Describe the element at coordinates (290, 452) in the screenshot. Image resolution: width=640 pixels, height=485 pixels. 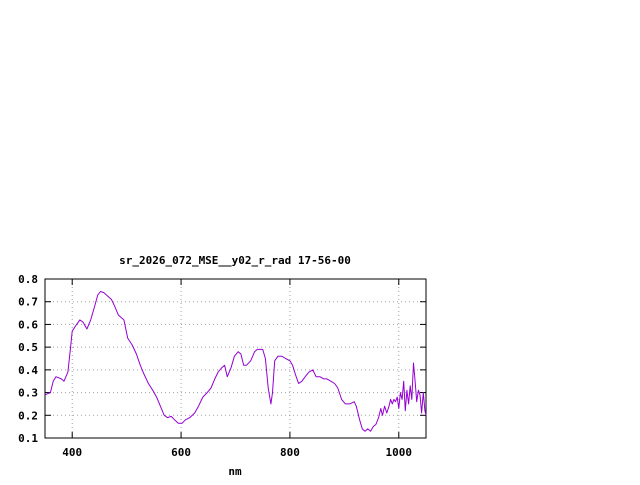
I see `x-tick-label: 800` at that location.